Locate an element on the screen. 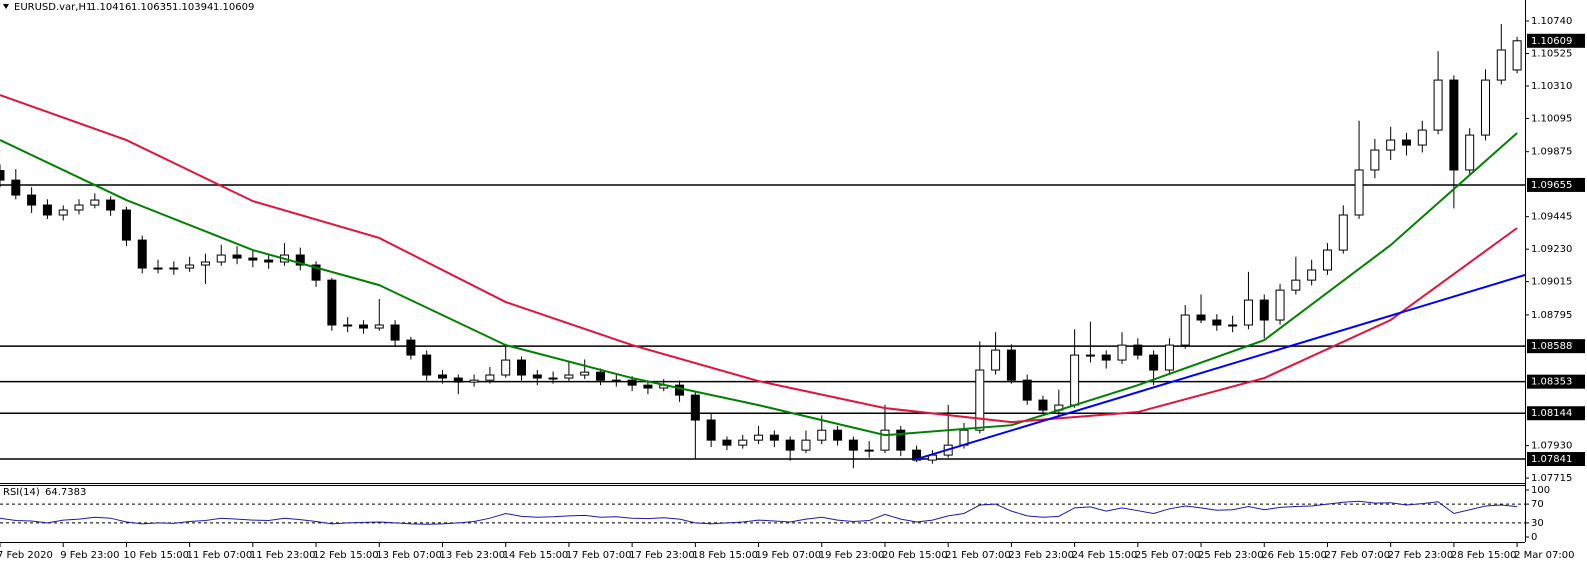 This screenshot has width=1587, height=571. y-tick-label: 1.10525 is located at coordinates (1551, 53).